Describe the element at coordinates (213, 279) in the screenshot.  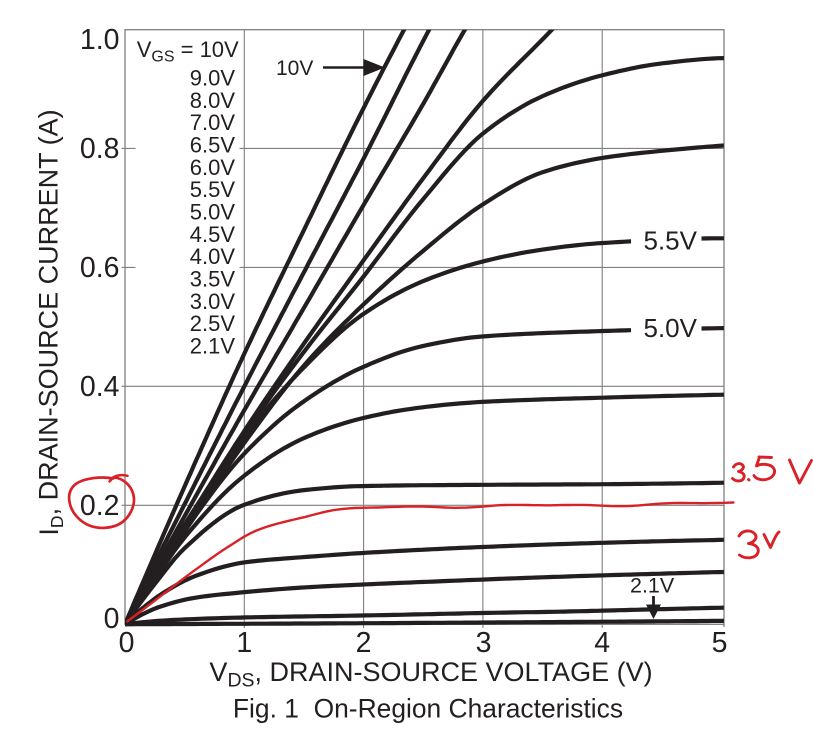
I see `svg-text: 3.5V` at that location.